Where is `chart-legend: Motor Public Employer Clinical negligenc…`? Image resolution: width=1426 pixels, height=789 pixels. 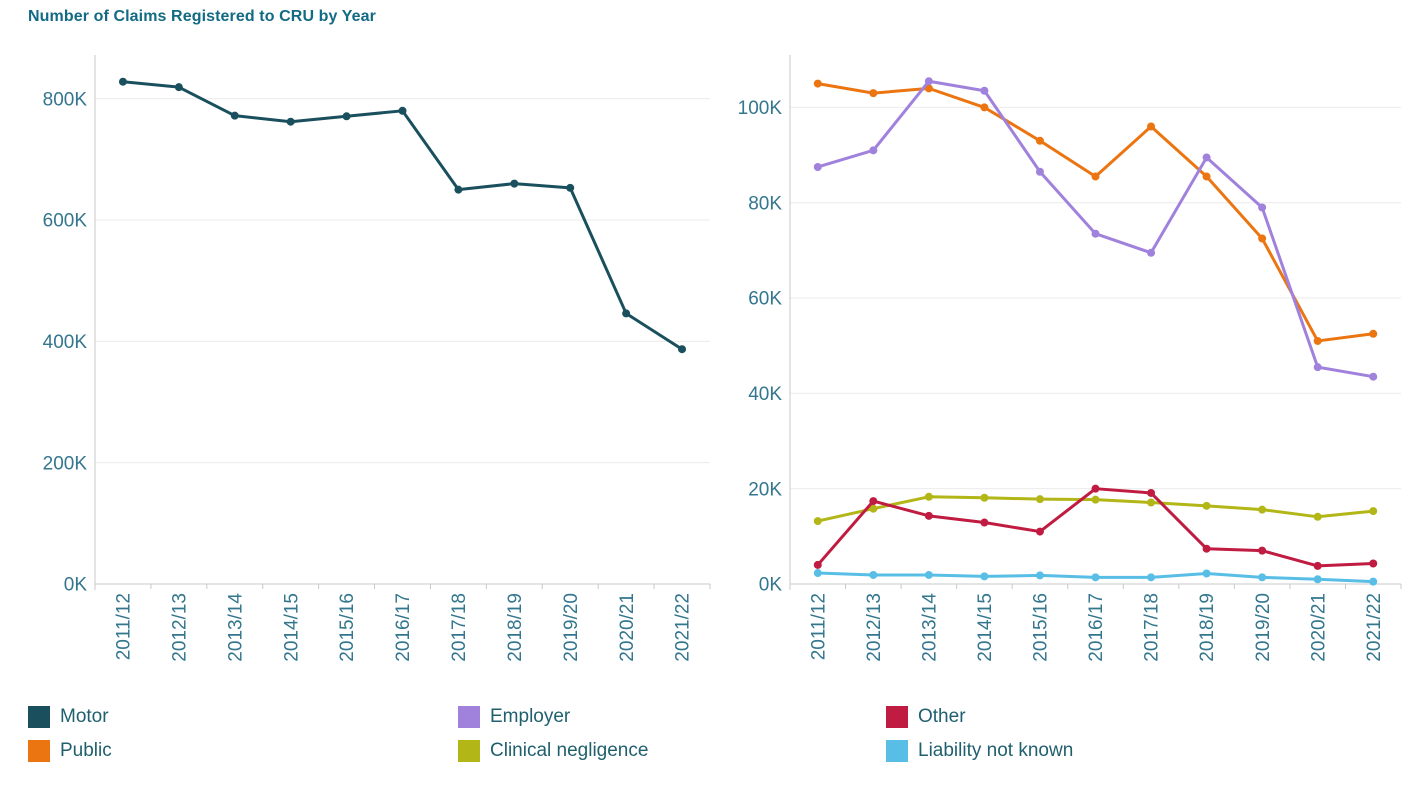 chart-legend: Motor Public Employer Clinical negligenc… is located at coordinates (713, 743).